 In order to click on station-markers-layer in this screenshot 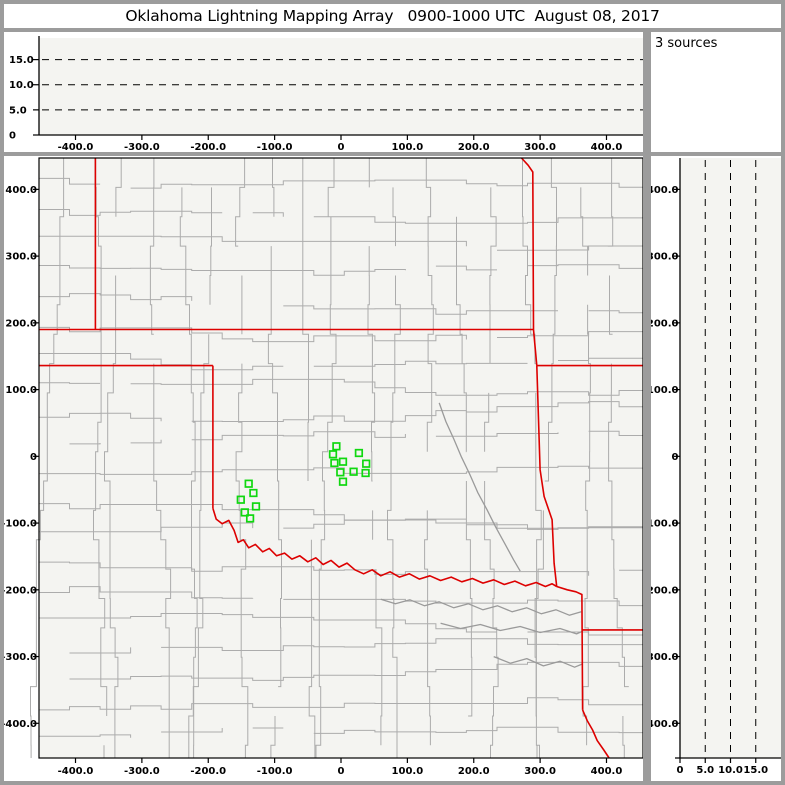, I will do `click(303, 482)`.